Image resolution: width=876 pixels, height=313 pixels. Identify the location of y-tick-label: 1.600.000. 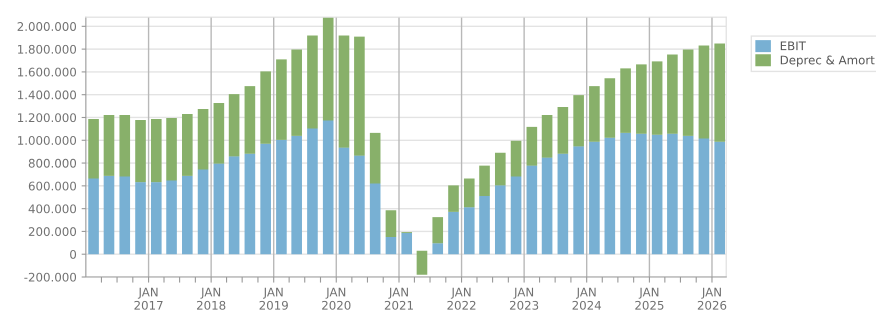
(47, 72).